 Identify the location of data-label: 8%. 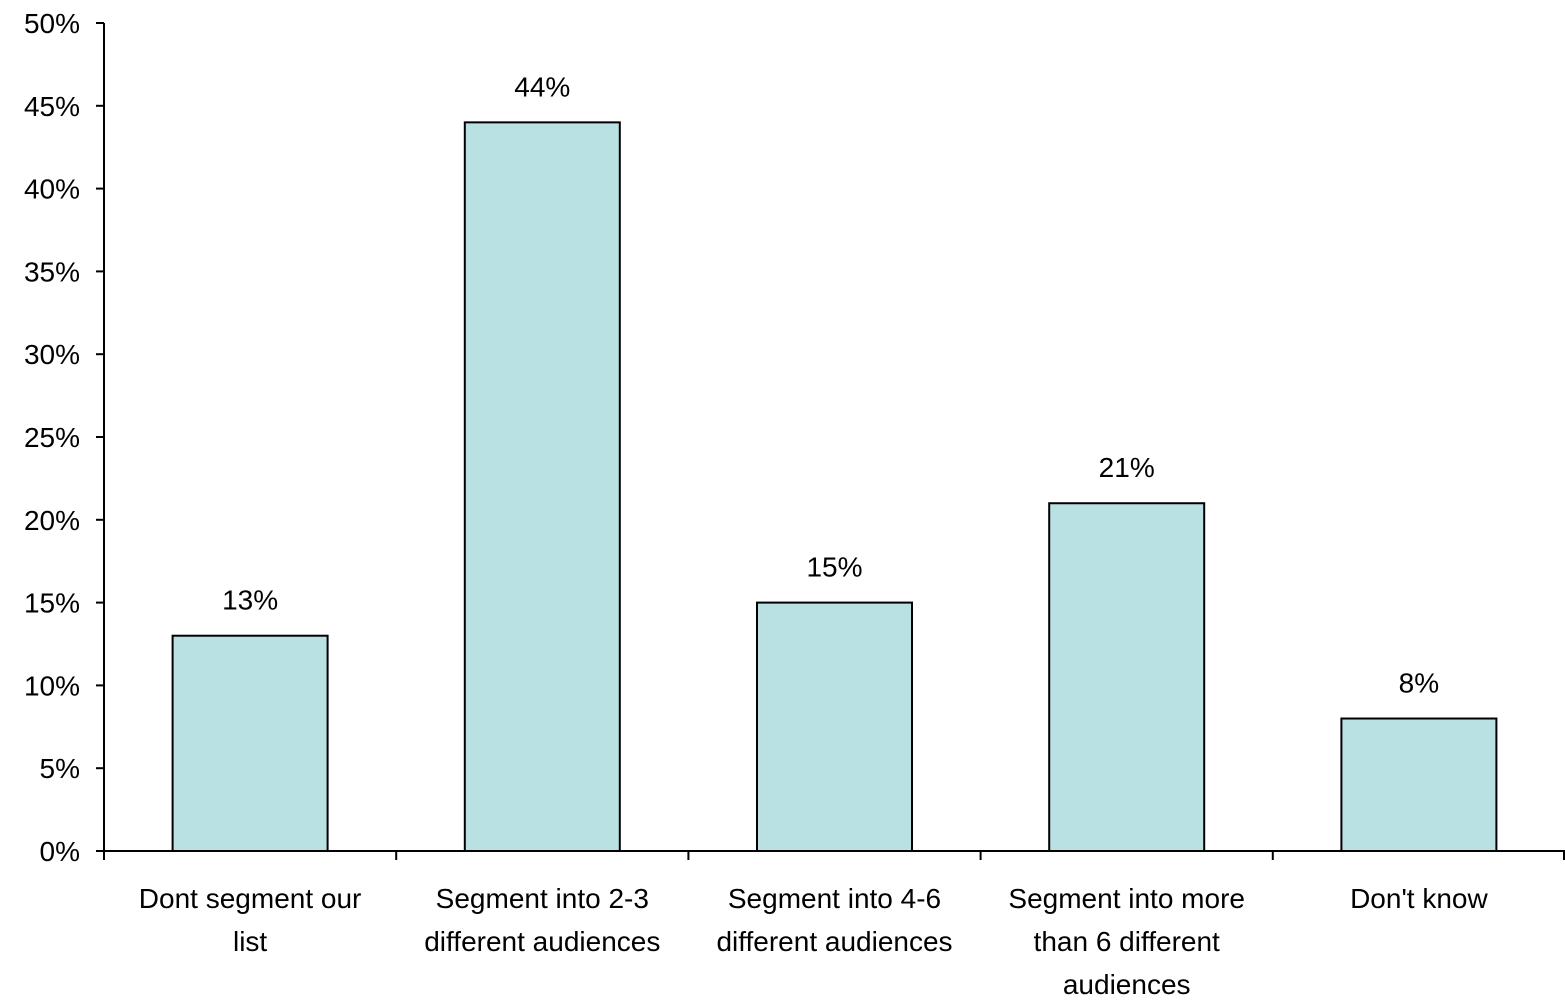
(1419, 683).